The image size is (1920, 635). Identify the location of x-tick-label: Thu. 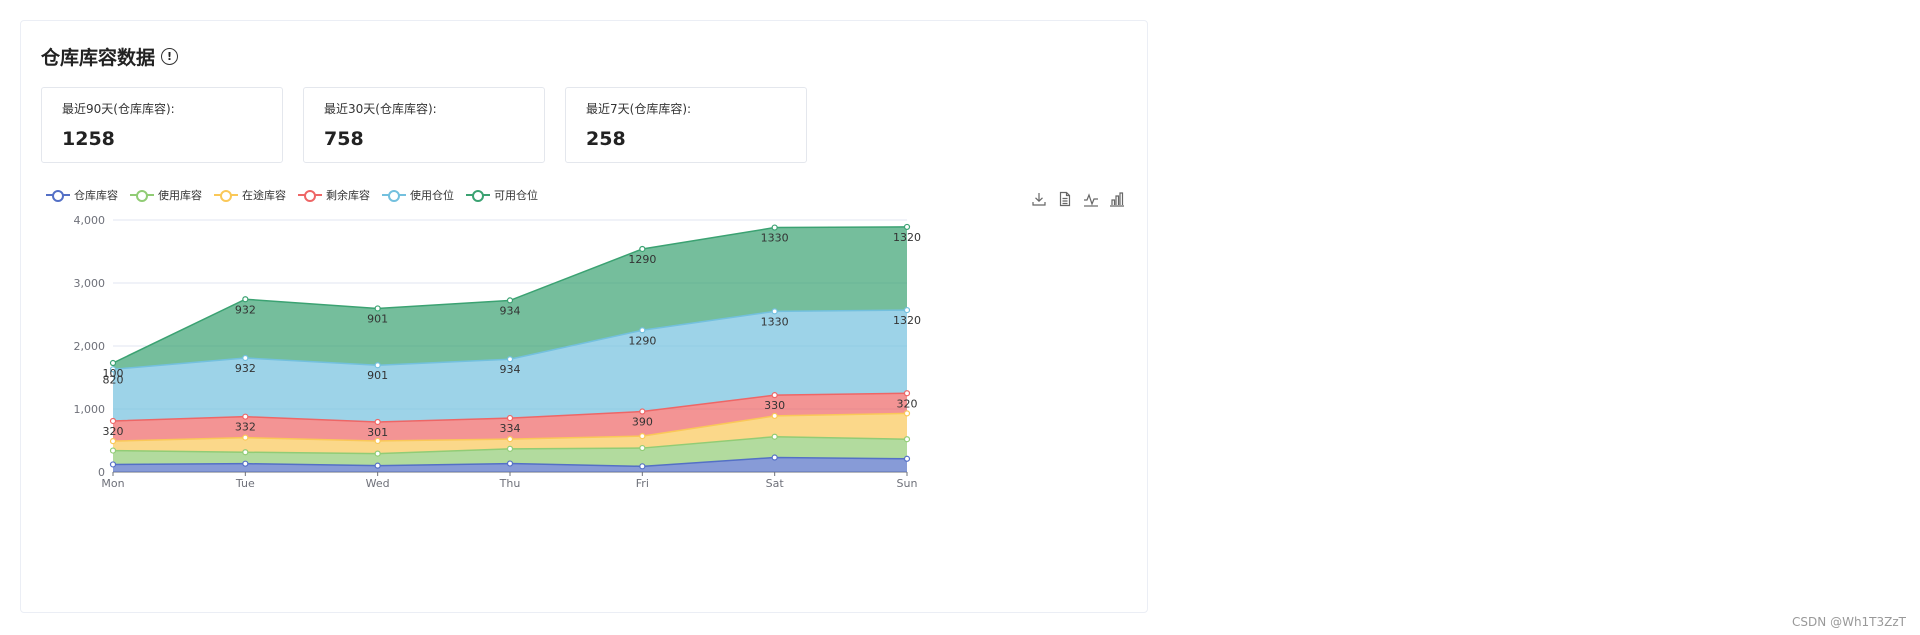
(510, 483).